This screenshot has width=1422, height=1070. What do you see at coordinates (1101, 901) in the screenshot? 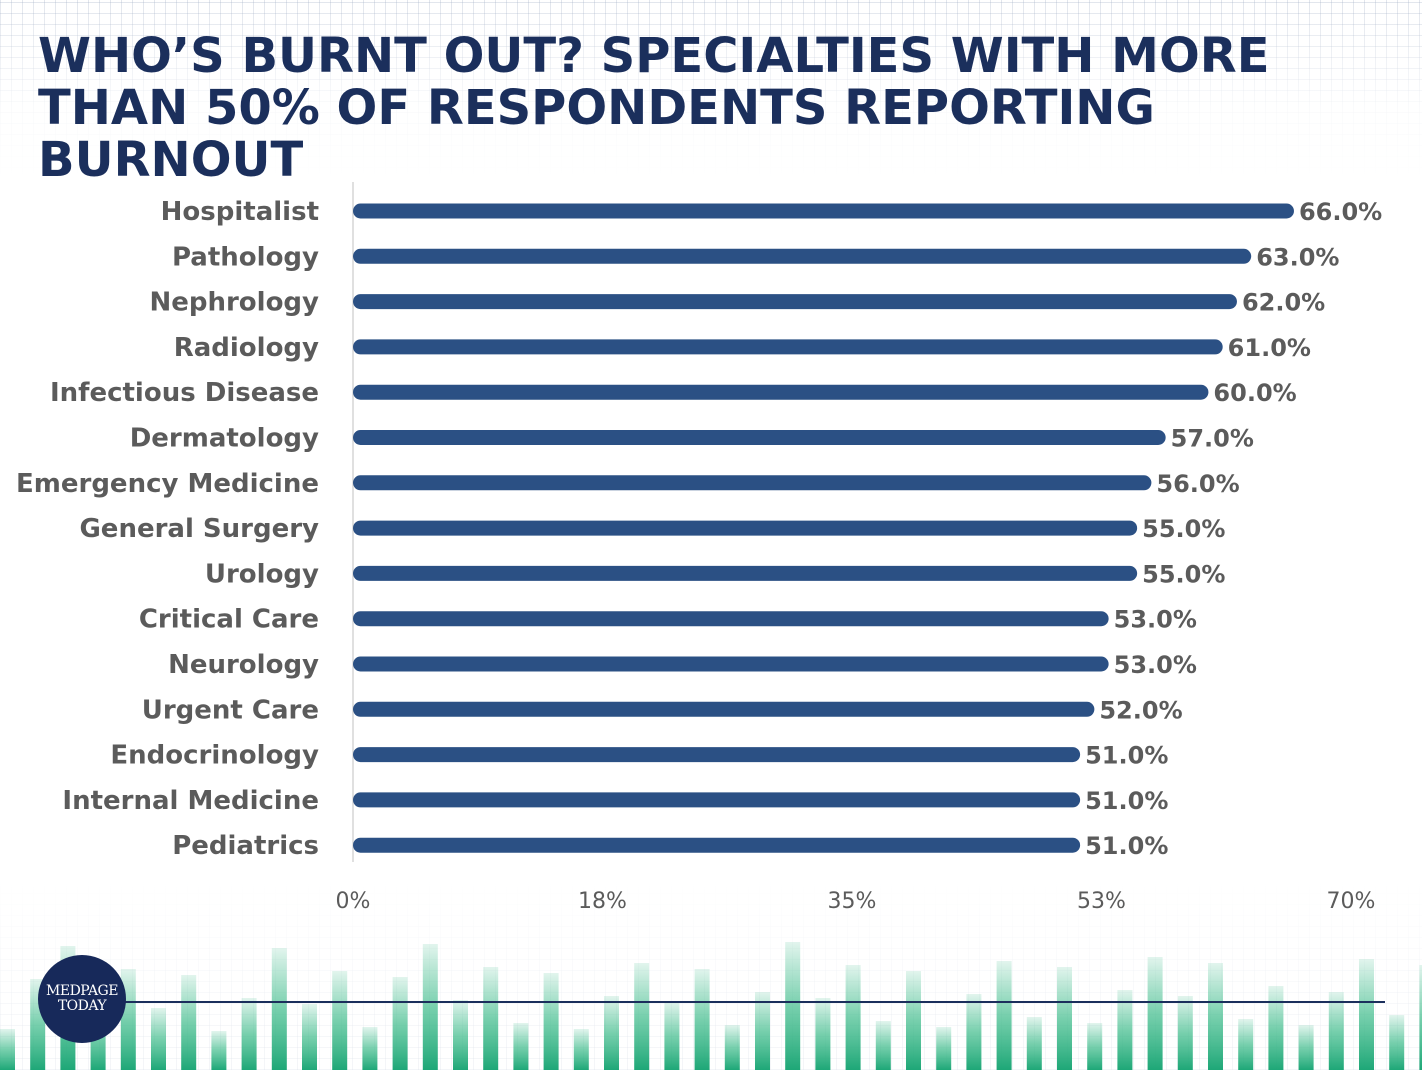
I see `x-tick-label: 53%` at bounding box center [1101, 901].